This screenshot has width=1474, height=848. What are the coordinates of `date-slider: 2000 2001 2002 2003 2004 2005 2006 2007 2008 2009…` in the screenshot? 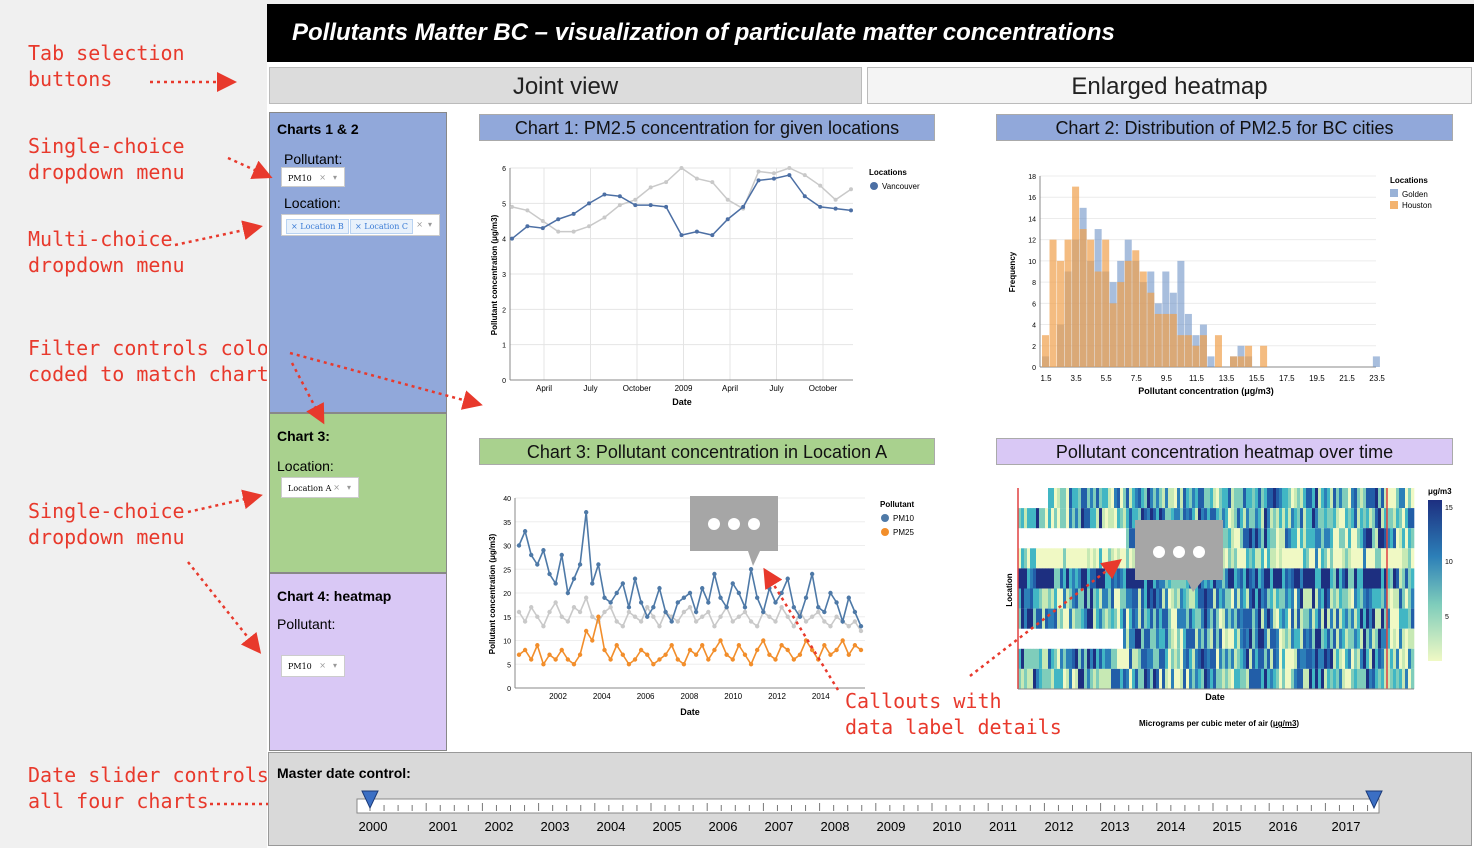 It's located at (869, 814).